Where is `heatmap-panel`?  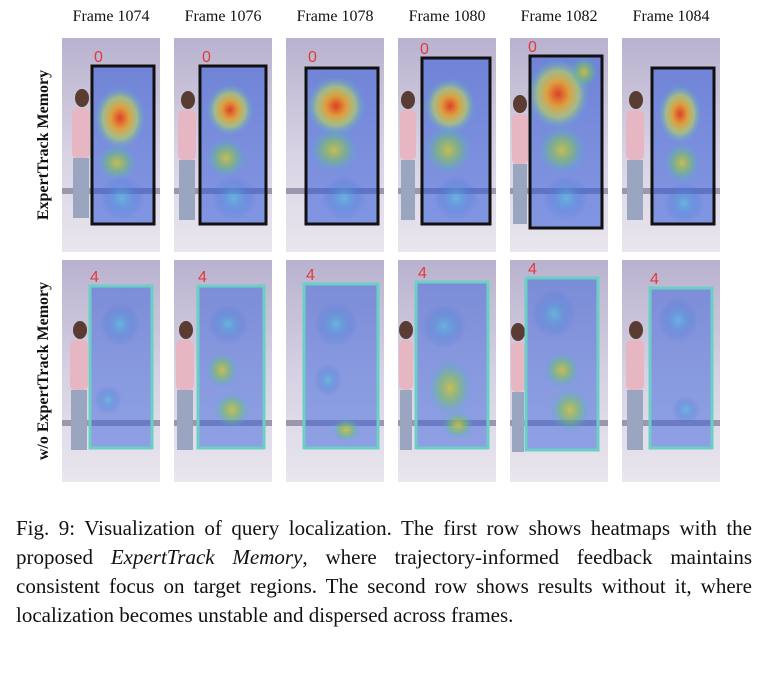
heatmap-panel is located at coordinates (671, 145).